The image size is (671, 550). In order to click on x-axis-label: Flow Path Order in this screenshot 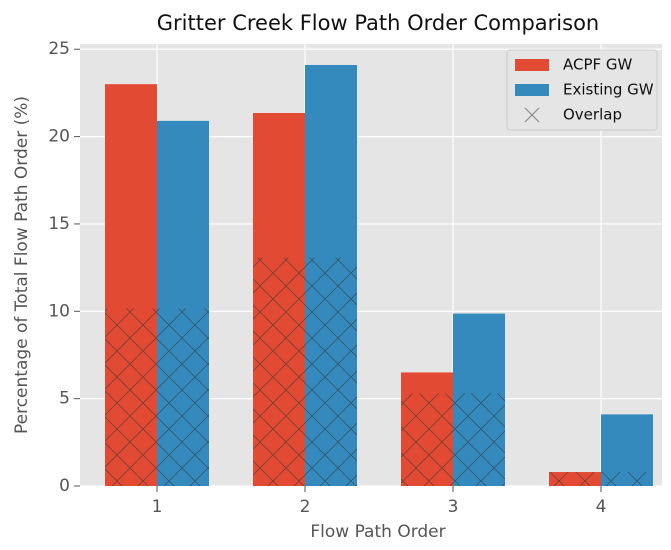, I will do `click(377, 532)`.